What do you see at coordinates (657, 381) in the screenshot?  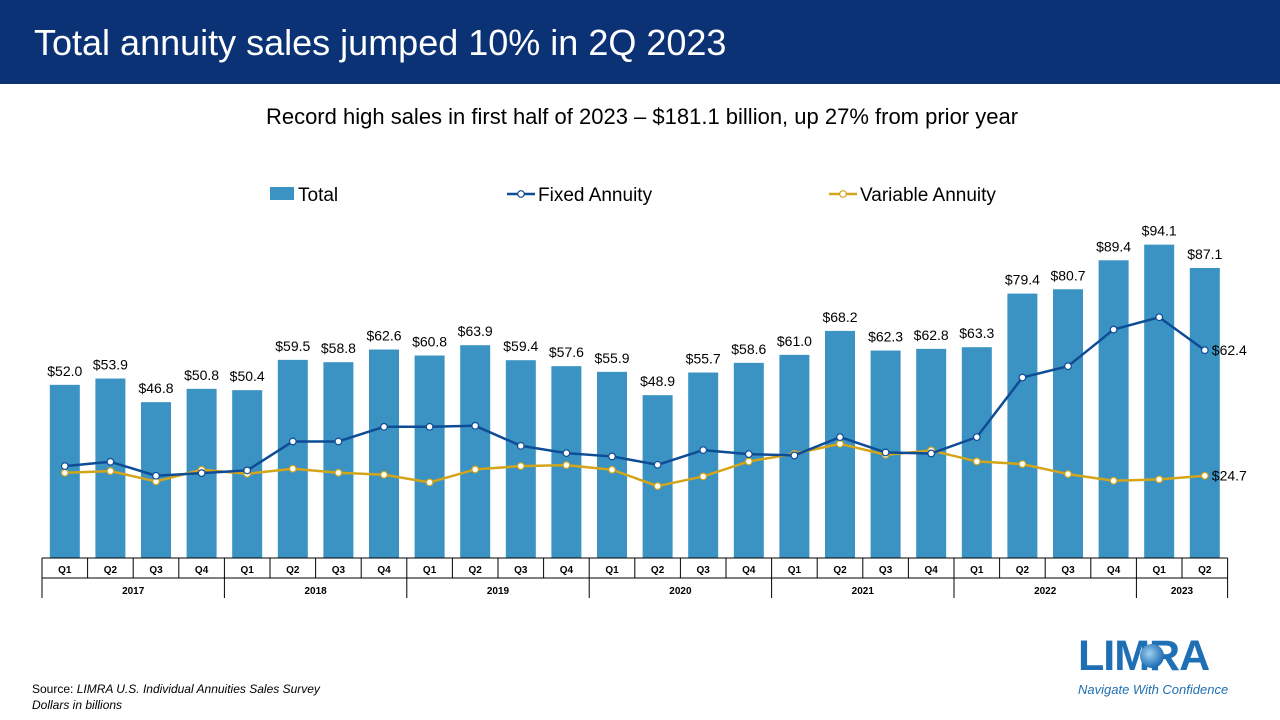 I see `bar-label: $48.9` at bounding box center [657, 381].